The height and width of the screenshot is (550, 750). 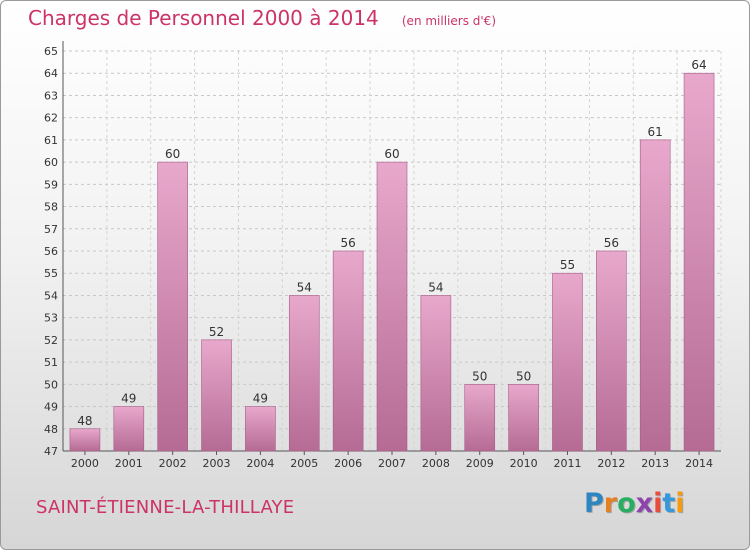 What do you see at coordinates (51, 362) in the screenshot?
I see `y-tick-label: 51` at bounding box center [51, 362].